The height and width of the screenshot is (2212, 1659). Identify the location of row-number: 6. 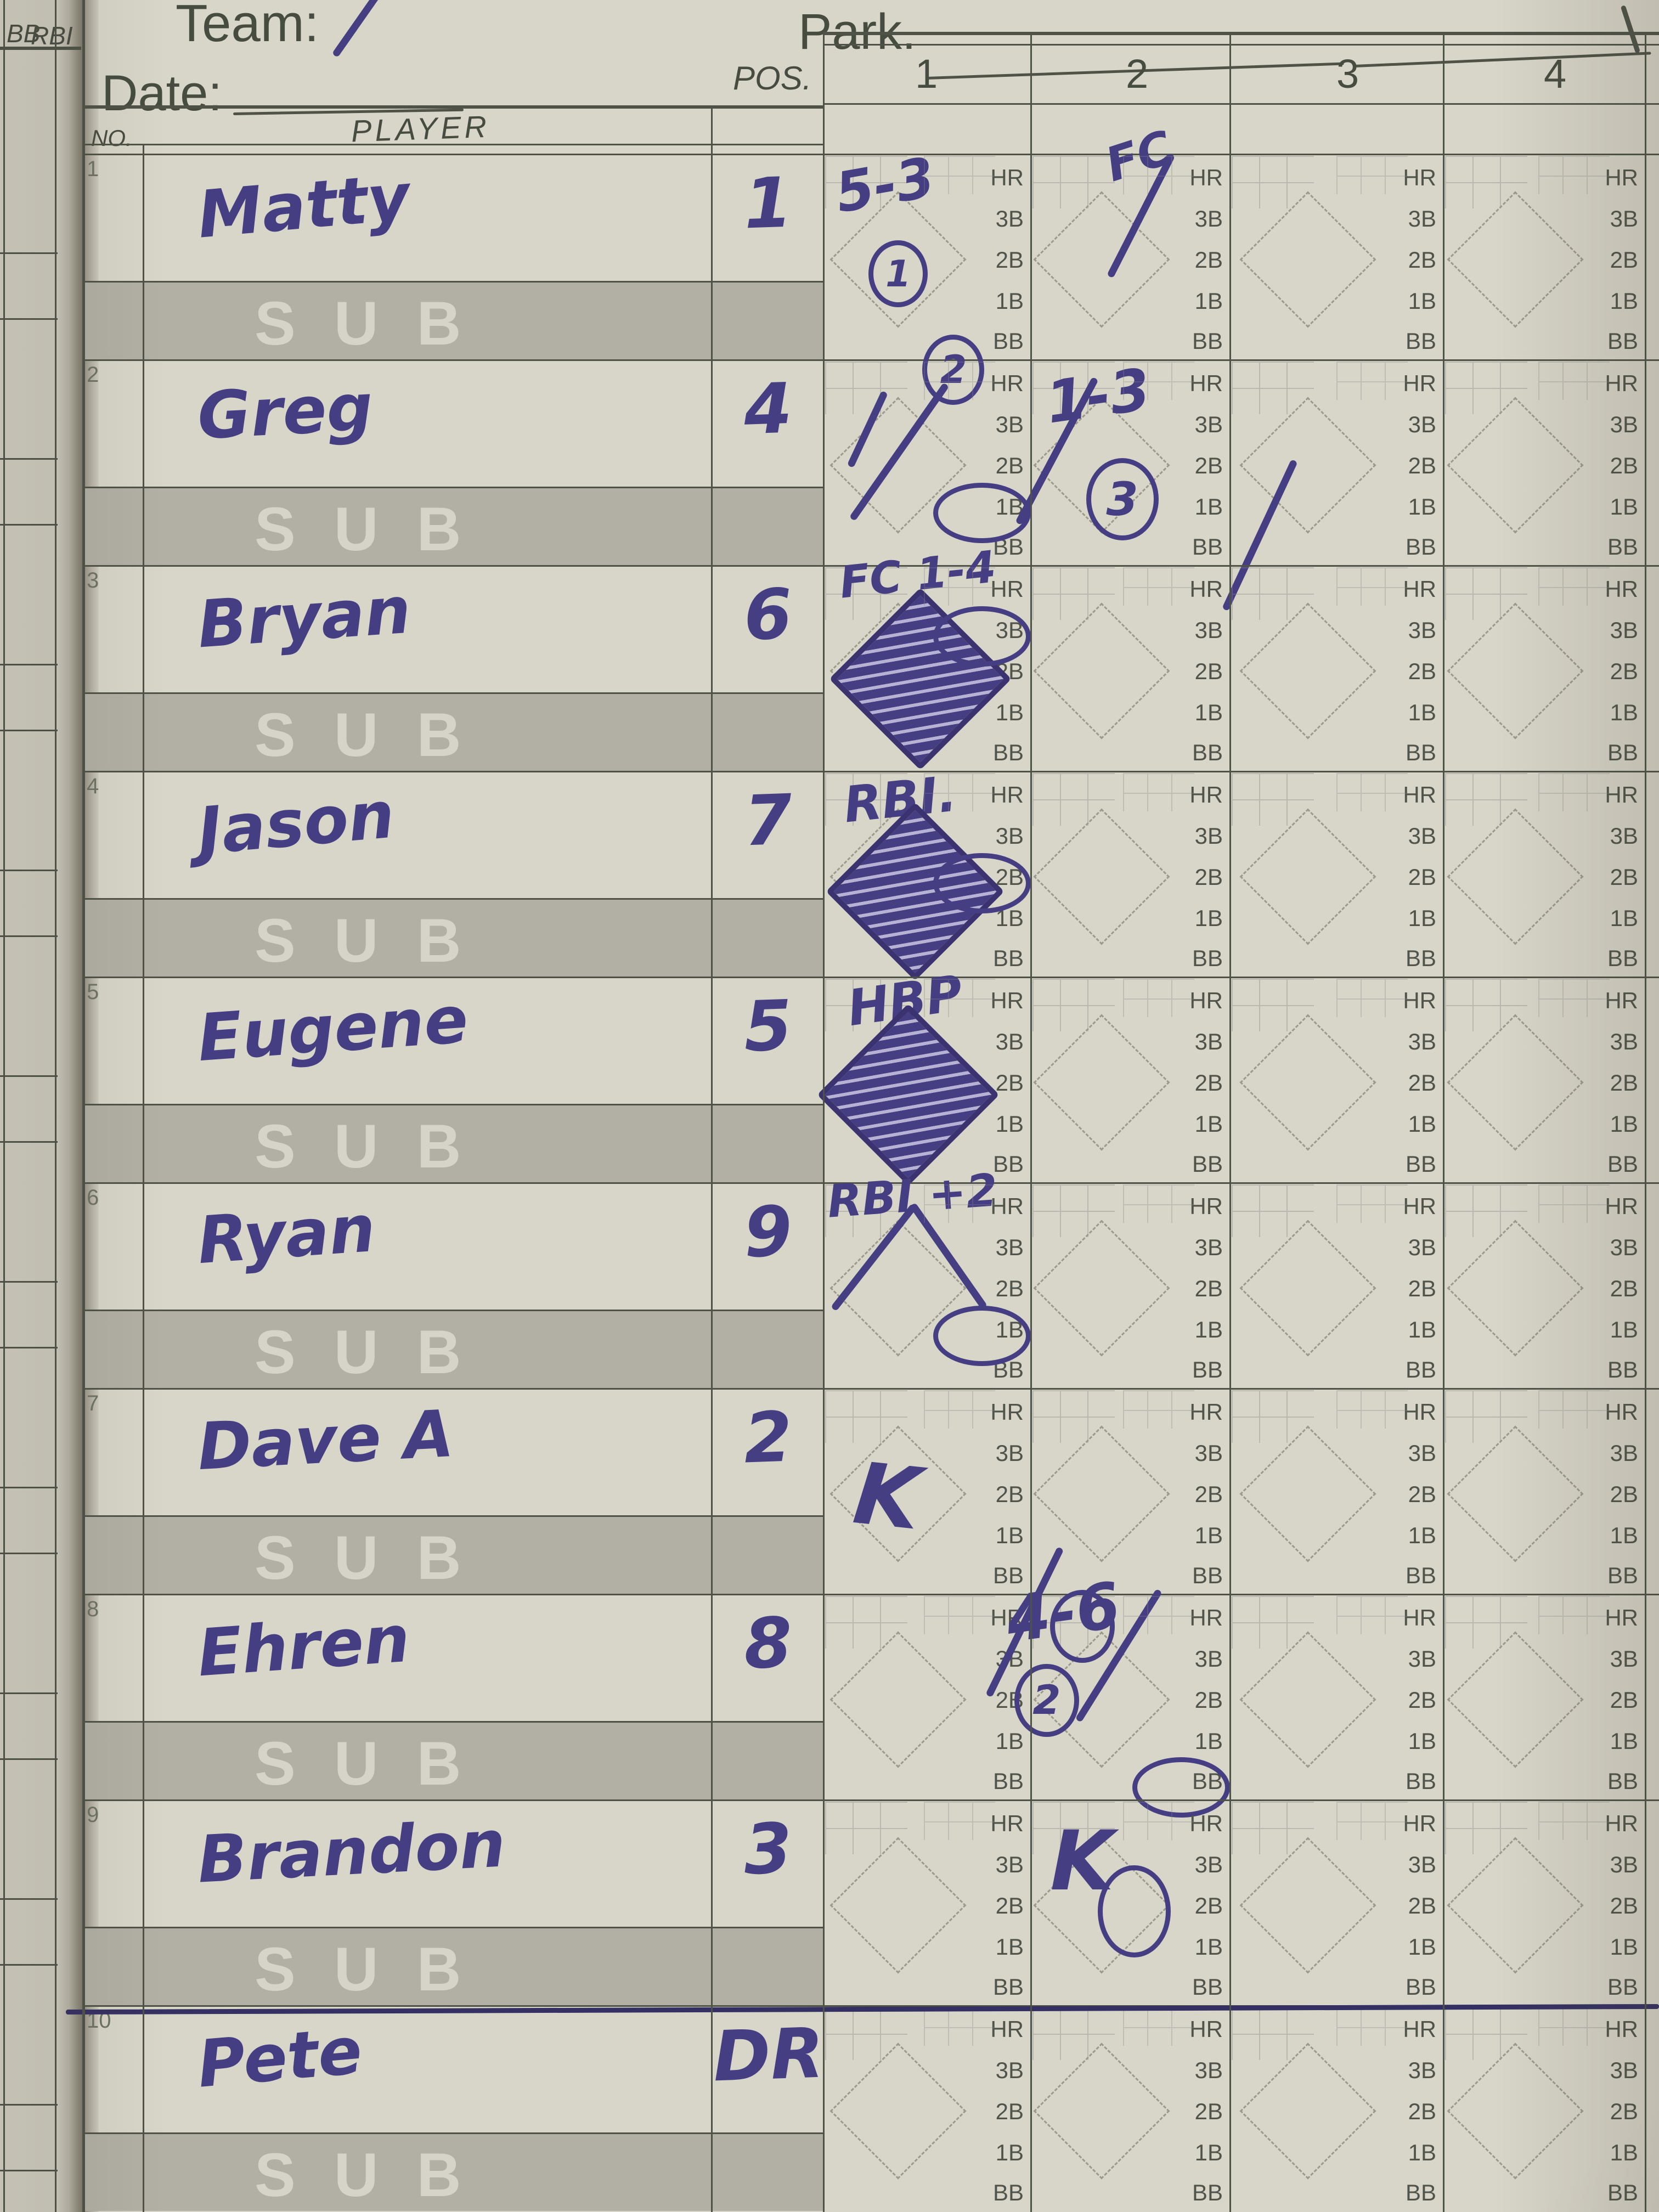
(93, 1198).